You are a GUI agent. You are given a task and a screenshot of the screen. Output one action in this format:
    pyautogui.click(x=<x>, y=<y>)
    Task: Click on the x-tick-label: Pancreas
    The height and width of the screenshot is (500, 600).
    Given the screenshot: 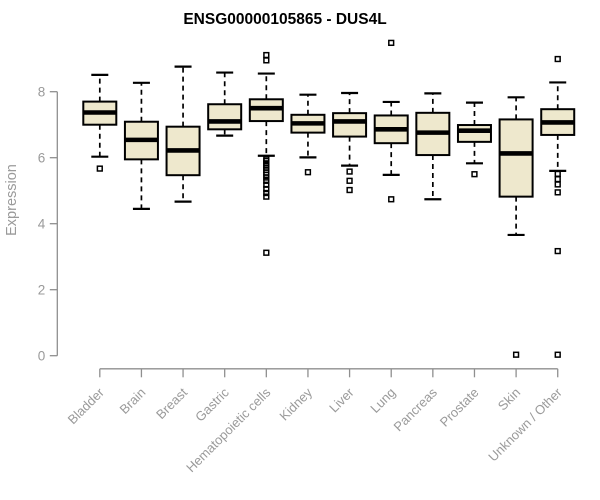 What is the action you would take?
    pyautogui.click(x=416, y=409)
    